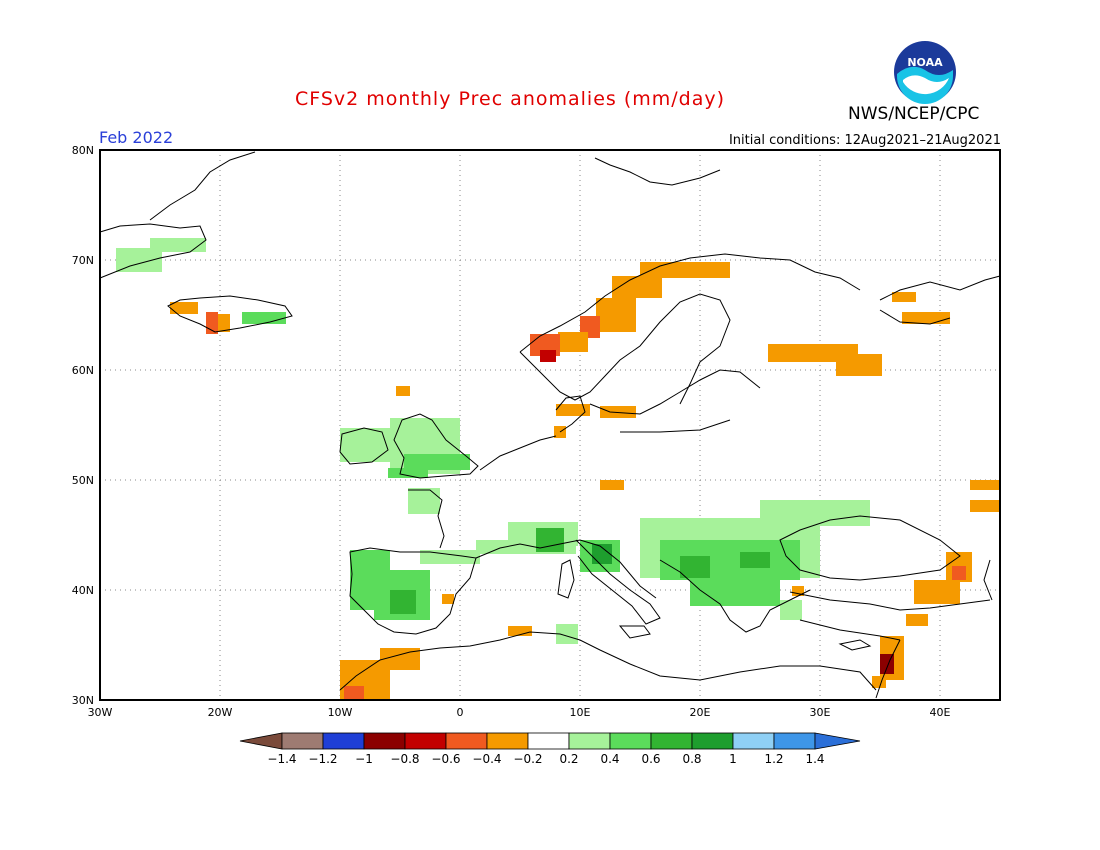 This screenshot has width=1100, height=850. What do you see at coordinates (773, 759) in the screenshot?
I see `colorbar-label: 1.2` at bounding box center [773, 759].